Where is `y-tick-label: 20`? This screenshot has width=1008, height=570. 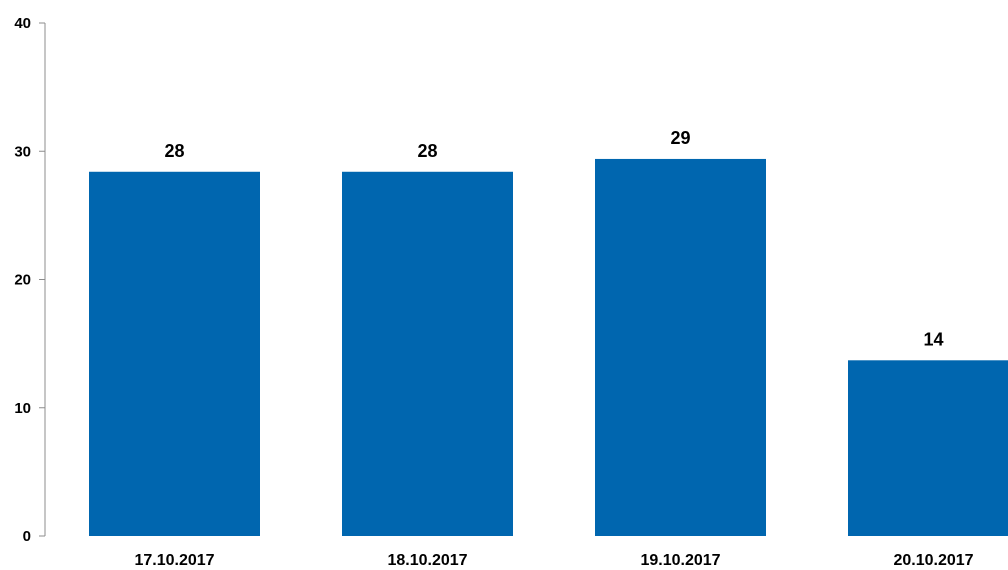 y-tick-label: 20 is located at coordinates (22, 280).